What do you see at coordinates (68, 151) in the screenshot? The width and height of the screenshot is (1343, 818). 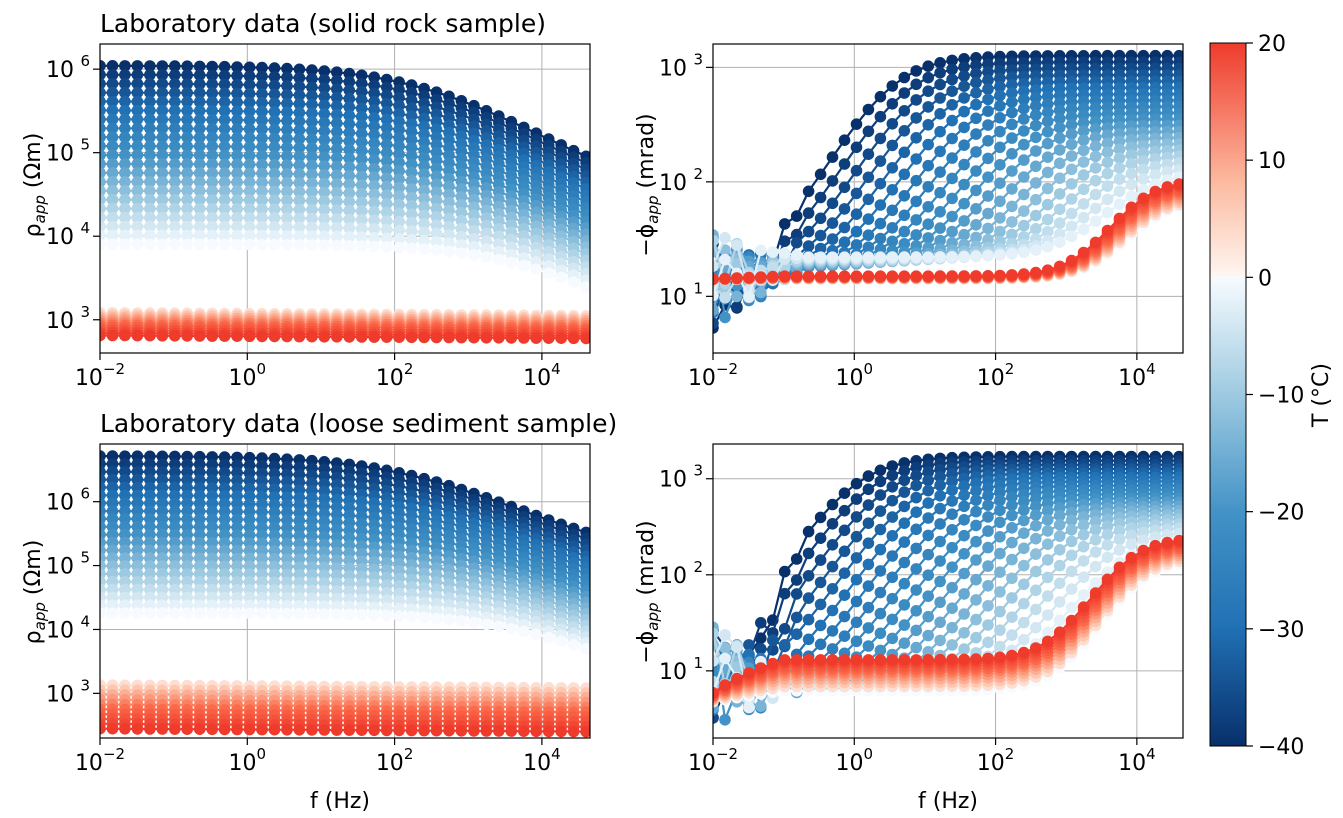 I see `y-tick-label: 10 5` at bounding box center [68, 151].